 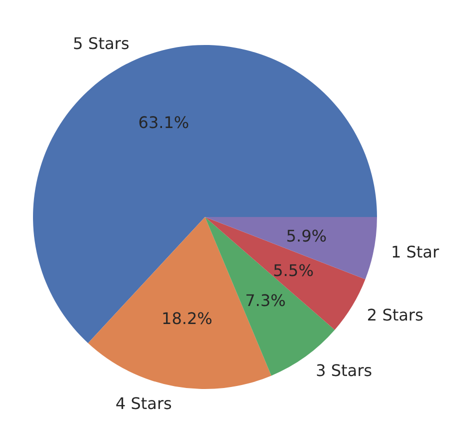 I want to click on data-label: 5.5%, so click(x=293, y=270).